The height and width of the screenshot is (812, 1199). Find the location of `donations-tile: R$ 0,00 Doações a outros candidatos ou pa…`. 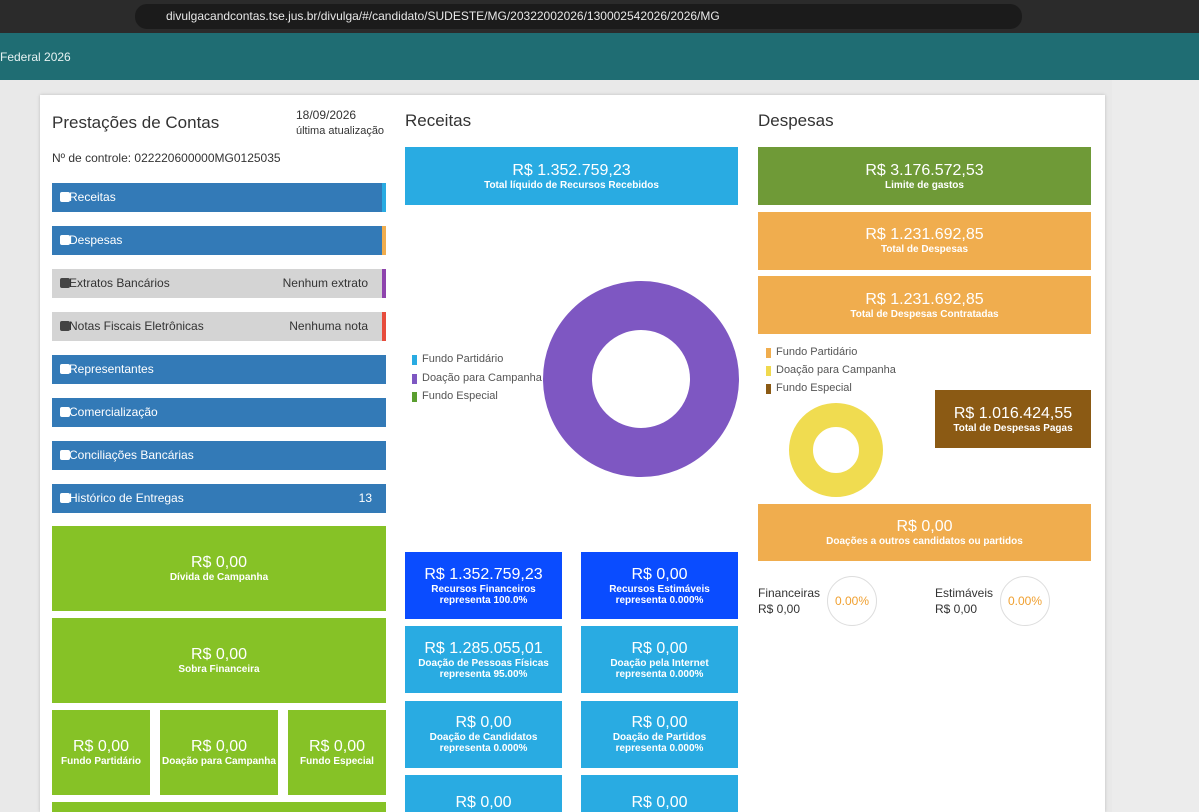

donations-tile: R$ 0,00 Doações a outros candidatos ou pa… is located at coordinates (924, 532).